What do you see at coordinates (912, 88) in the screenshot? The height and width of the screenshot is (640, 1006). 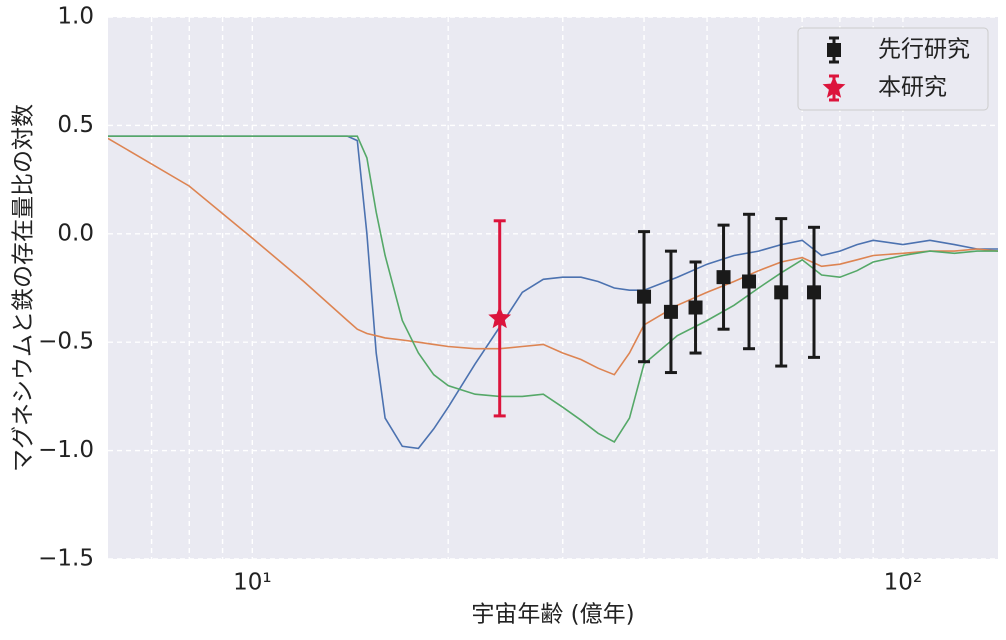 I see `legend-label: 本研究` at bounding box center [912, 88].